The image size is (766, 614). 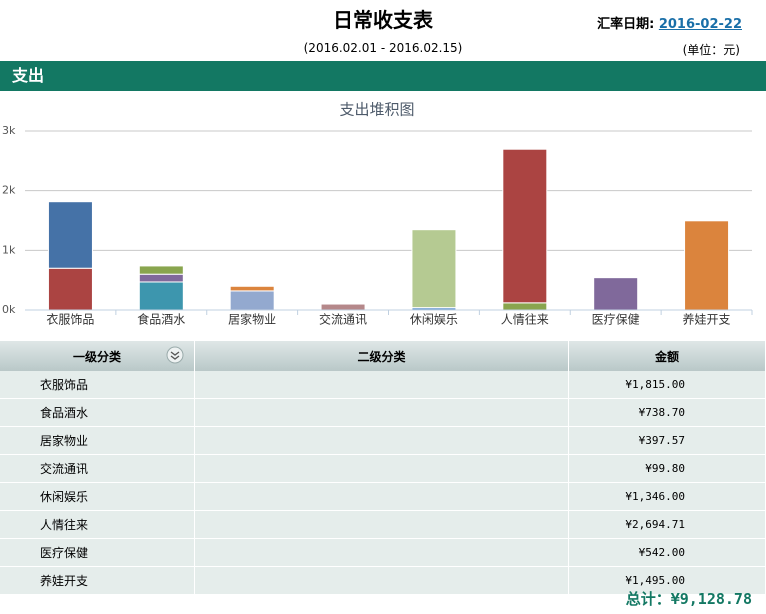 What do you see at coordinates (9, 309) in the screenshot?
I see `y-tick-label: 0k` at bounding box center [9, 309].